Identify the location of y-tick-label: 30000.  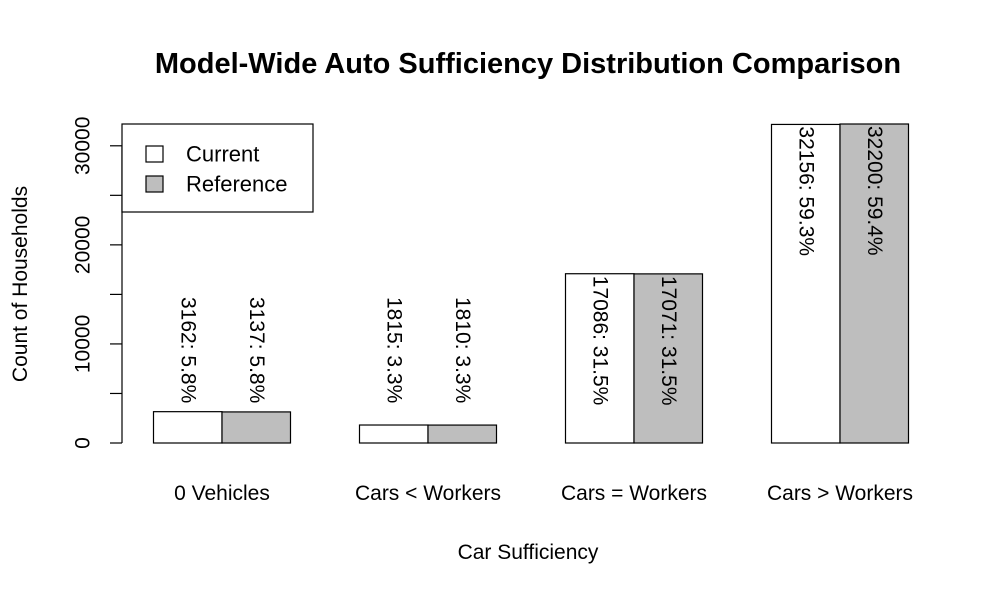
(83, 146).